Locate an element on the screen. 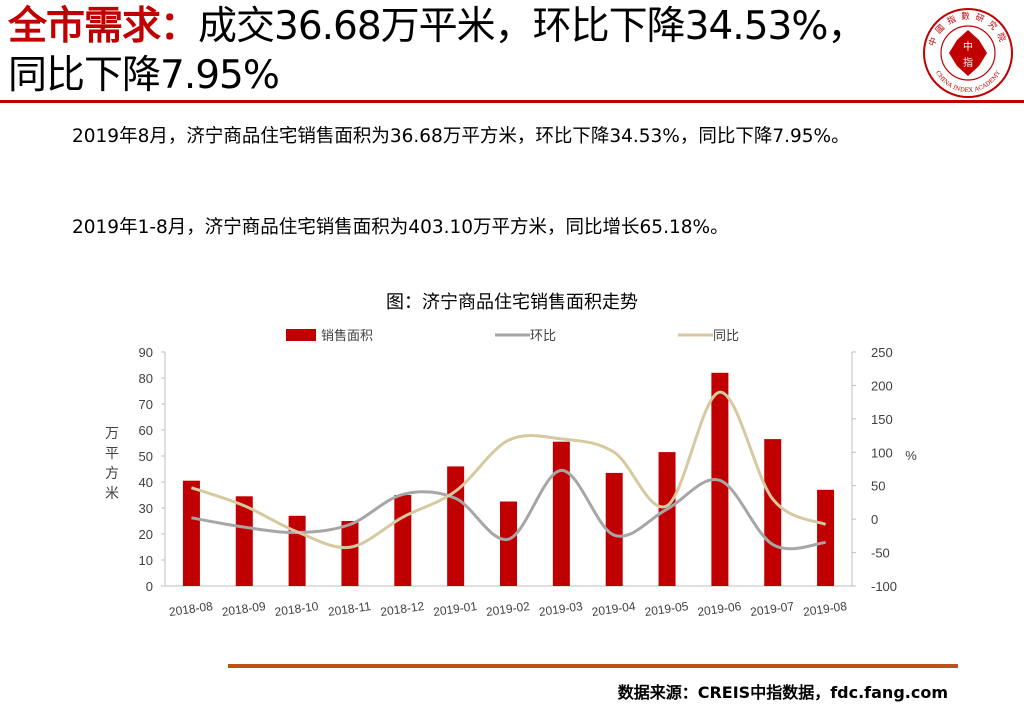  x-tick-label: 2018-09 is located at coordinates (244, 609).